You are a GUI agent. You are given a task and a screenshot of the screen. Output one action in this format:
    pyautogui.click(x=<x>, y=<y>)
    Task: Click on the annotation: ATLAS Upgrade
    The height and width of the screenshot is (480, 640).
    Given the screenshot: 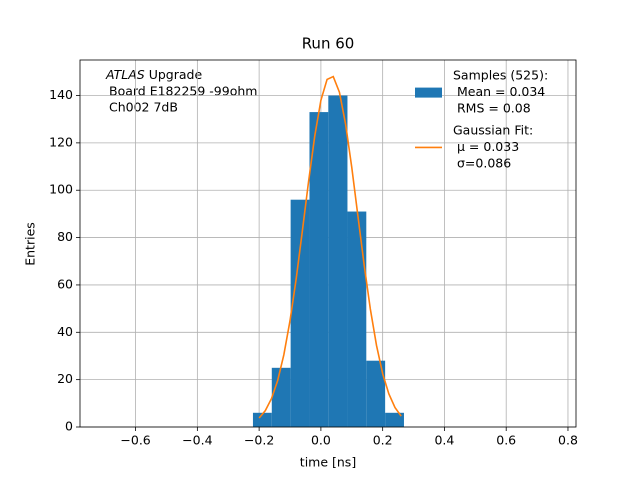 What is the action you would take?
    pyautogui.click(x=153, y=74)
    